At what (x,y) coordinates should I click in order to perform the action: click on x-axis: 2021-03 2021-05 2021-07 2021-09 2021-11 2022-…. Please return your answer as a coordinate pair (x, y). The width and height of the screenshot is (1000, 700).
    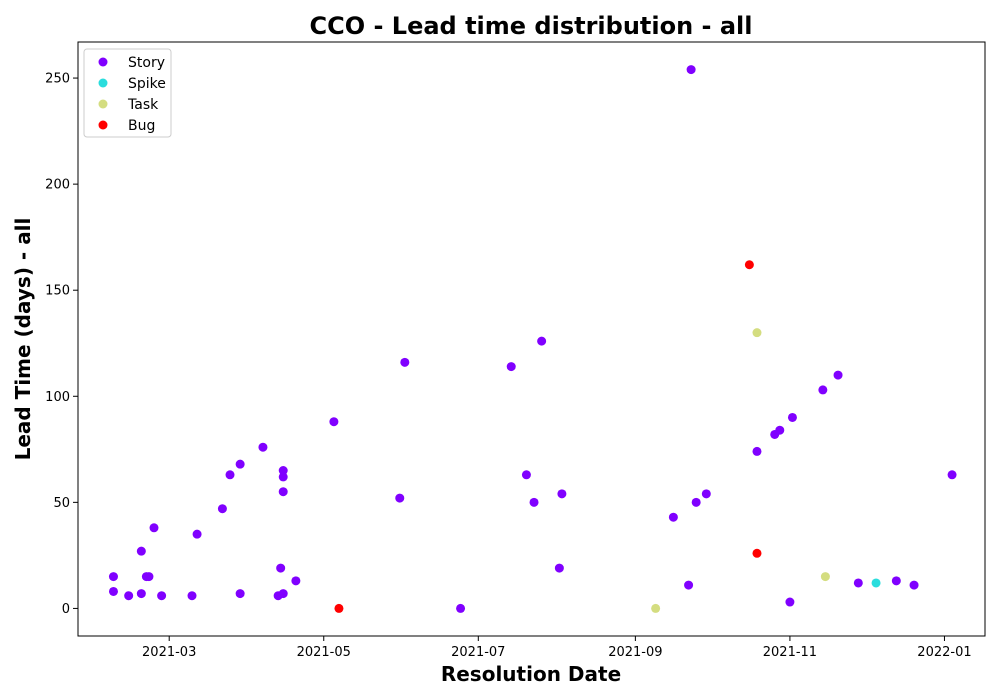
    Looking at the image, I should click on (557, 648).